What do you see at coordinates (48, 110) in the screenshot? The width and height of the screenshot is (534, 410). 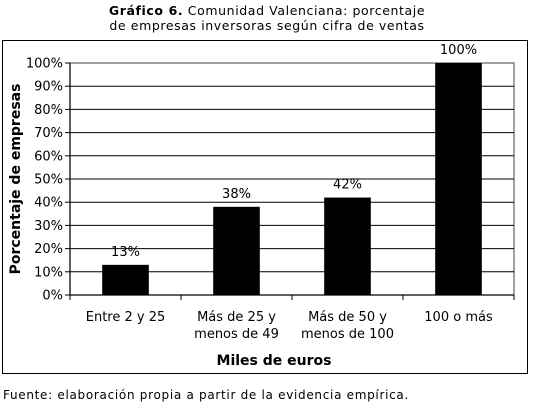 I see `y-tick-label: 80%` at bounding box center [48, 110].